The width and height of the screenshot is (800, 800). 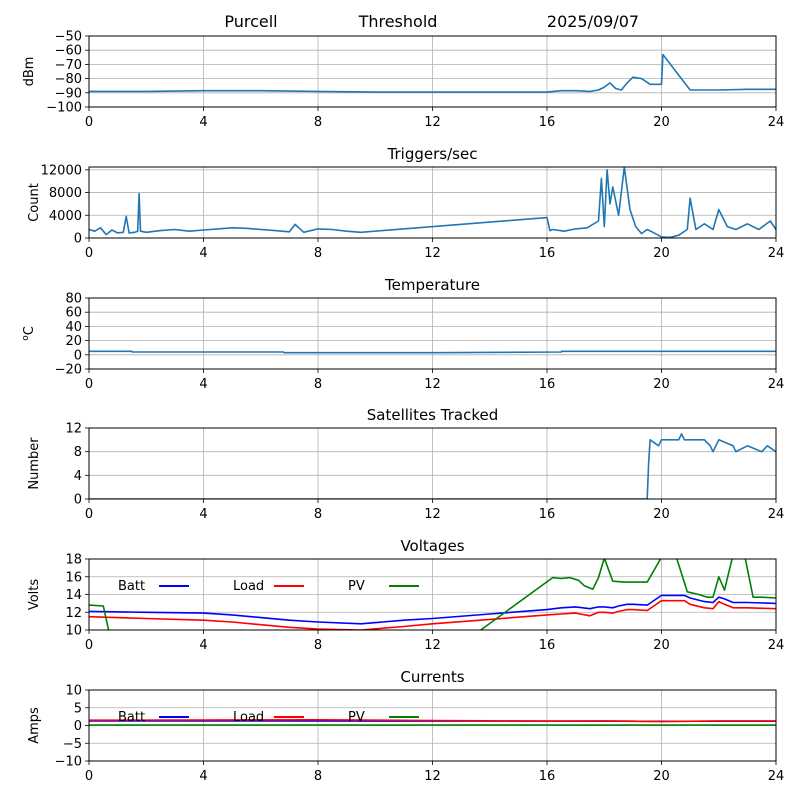 I want to click on y-axis-label: Volts, so click(x=34, y=595).